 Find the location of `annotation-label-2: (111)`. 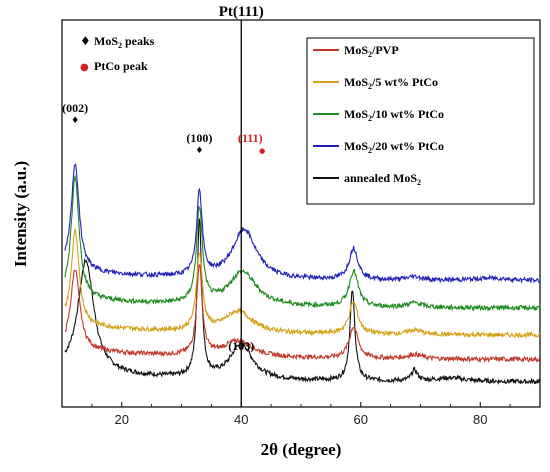

annotation-label-2: (111) is located at coordinates (250, 138).